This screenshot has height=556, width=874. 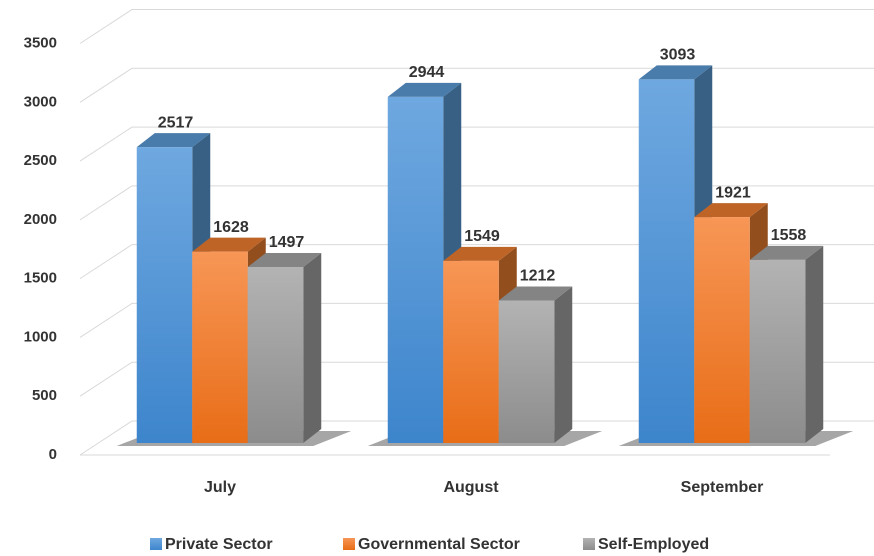 What do you see at coordinates (53, 454) in the screenshot?
I see `y-tick-label: 0` at bounding box center [53, 454].